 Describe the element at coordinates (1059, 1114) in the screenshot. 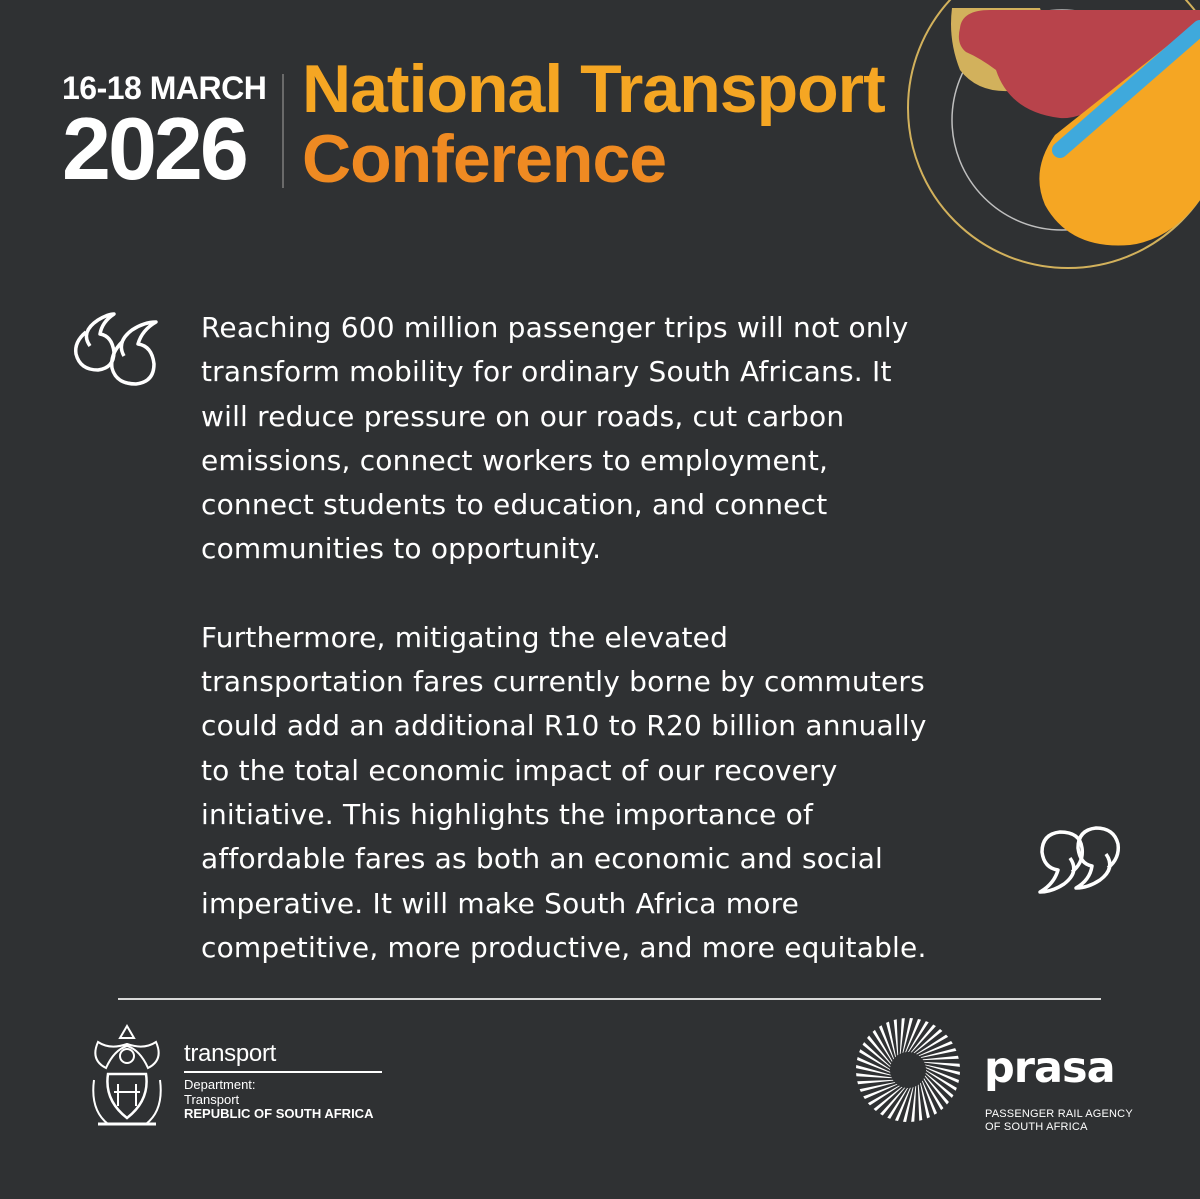

I see `prasa-subtitle-line1: PASSENGER RAIL AGENCY` at that location.